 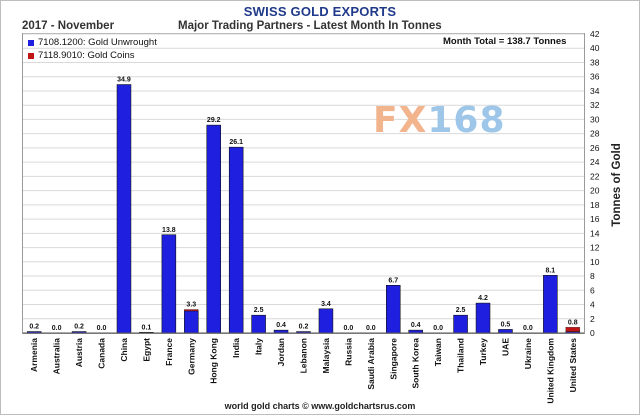 I want to click on x-tick-label: Hong Kong, so click(x=214, y=361).